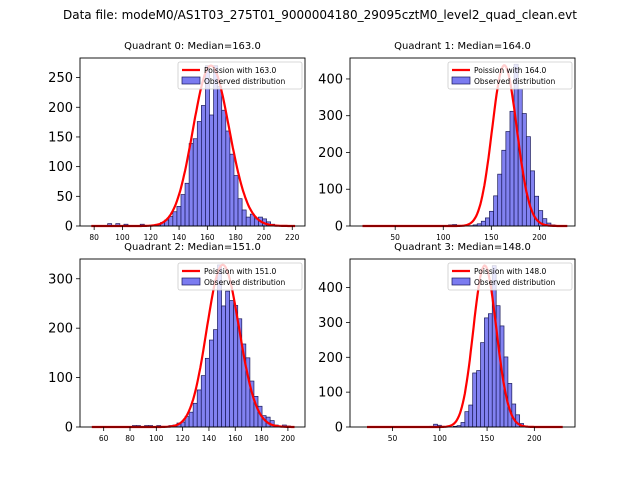 The height and width of the screenshot is (480, 640). I want to click on subplot-title: Quadrant 0: Median=163.0, so click(192, 46).